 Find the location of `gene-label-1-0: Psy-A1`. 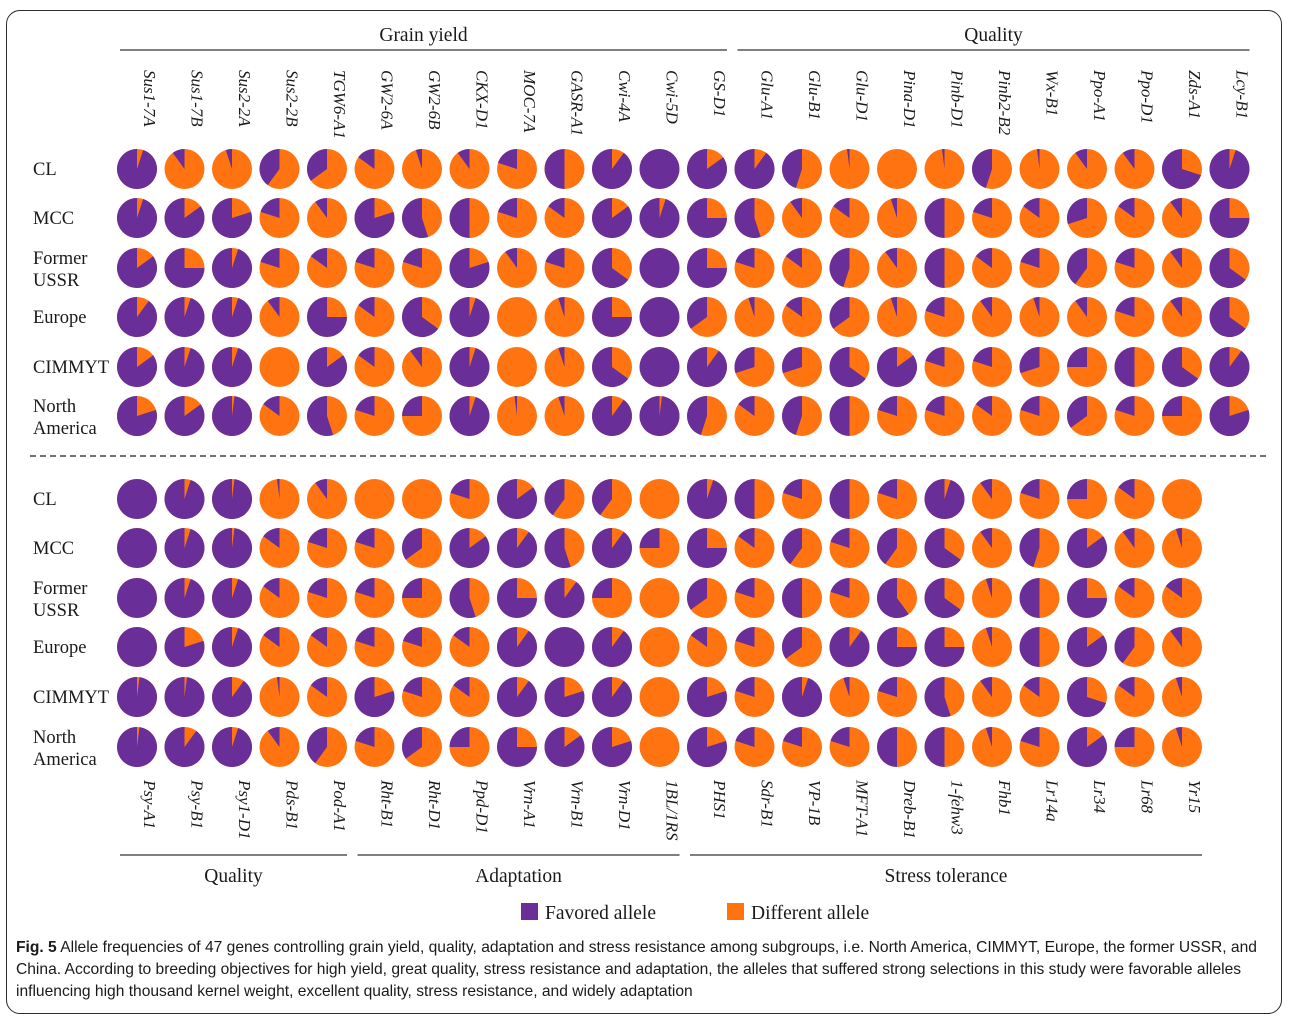

gene-label-1-0: Psy-A1 is located at coordinates (149, 804).